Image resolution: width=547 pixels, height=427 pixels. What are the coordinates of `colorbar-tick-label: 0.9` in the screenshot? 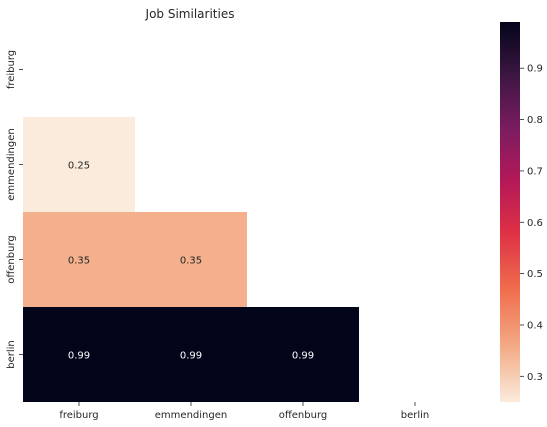 It's located at (535, 69).